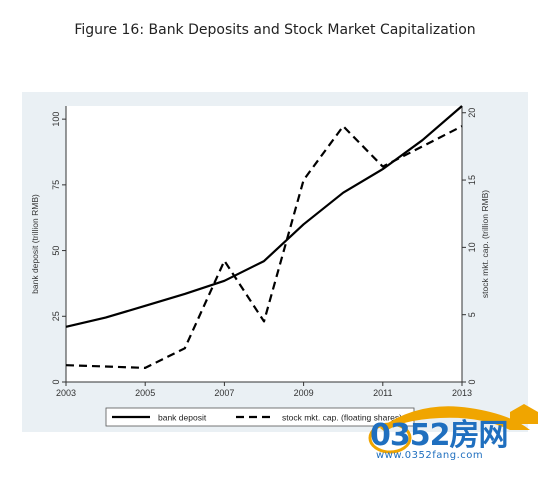  I want to click on x-tick-label: 2005, so click(145, 393).